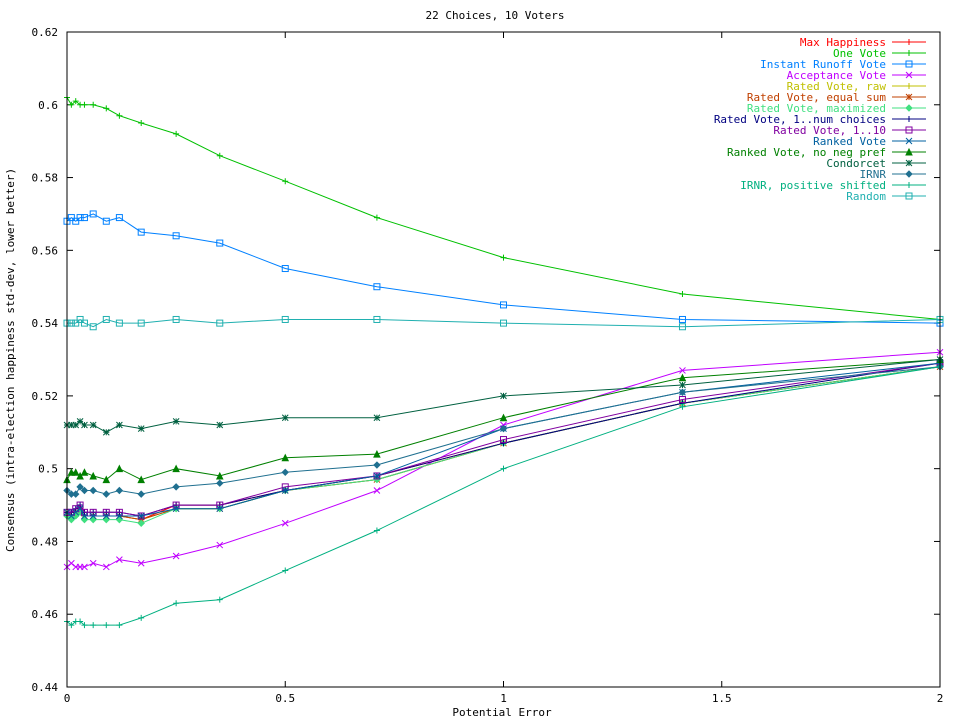  I want to click on legend-entry: One Vote, so click(879, 53).